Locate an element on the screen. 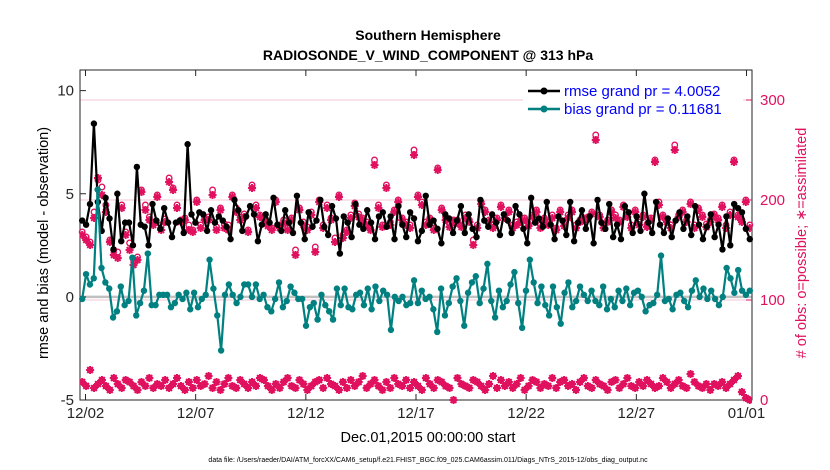 This screenshot has width=830, height=470. y-right-tick-label-1: 100 is located at coordinates (772, 300).